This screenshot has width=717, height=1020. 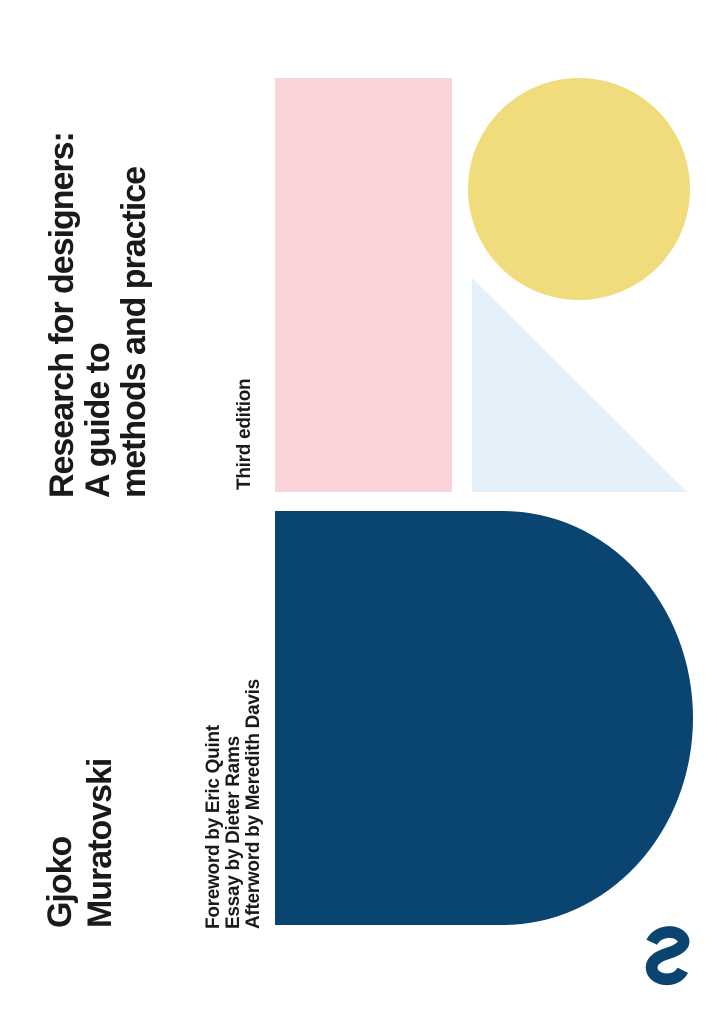 I want to click on credit-line-essay: Essay by Dieter Rams, so click(x=233, y=832).